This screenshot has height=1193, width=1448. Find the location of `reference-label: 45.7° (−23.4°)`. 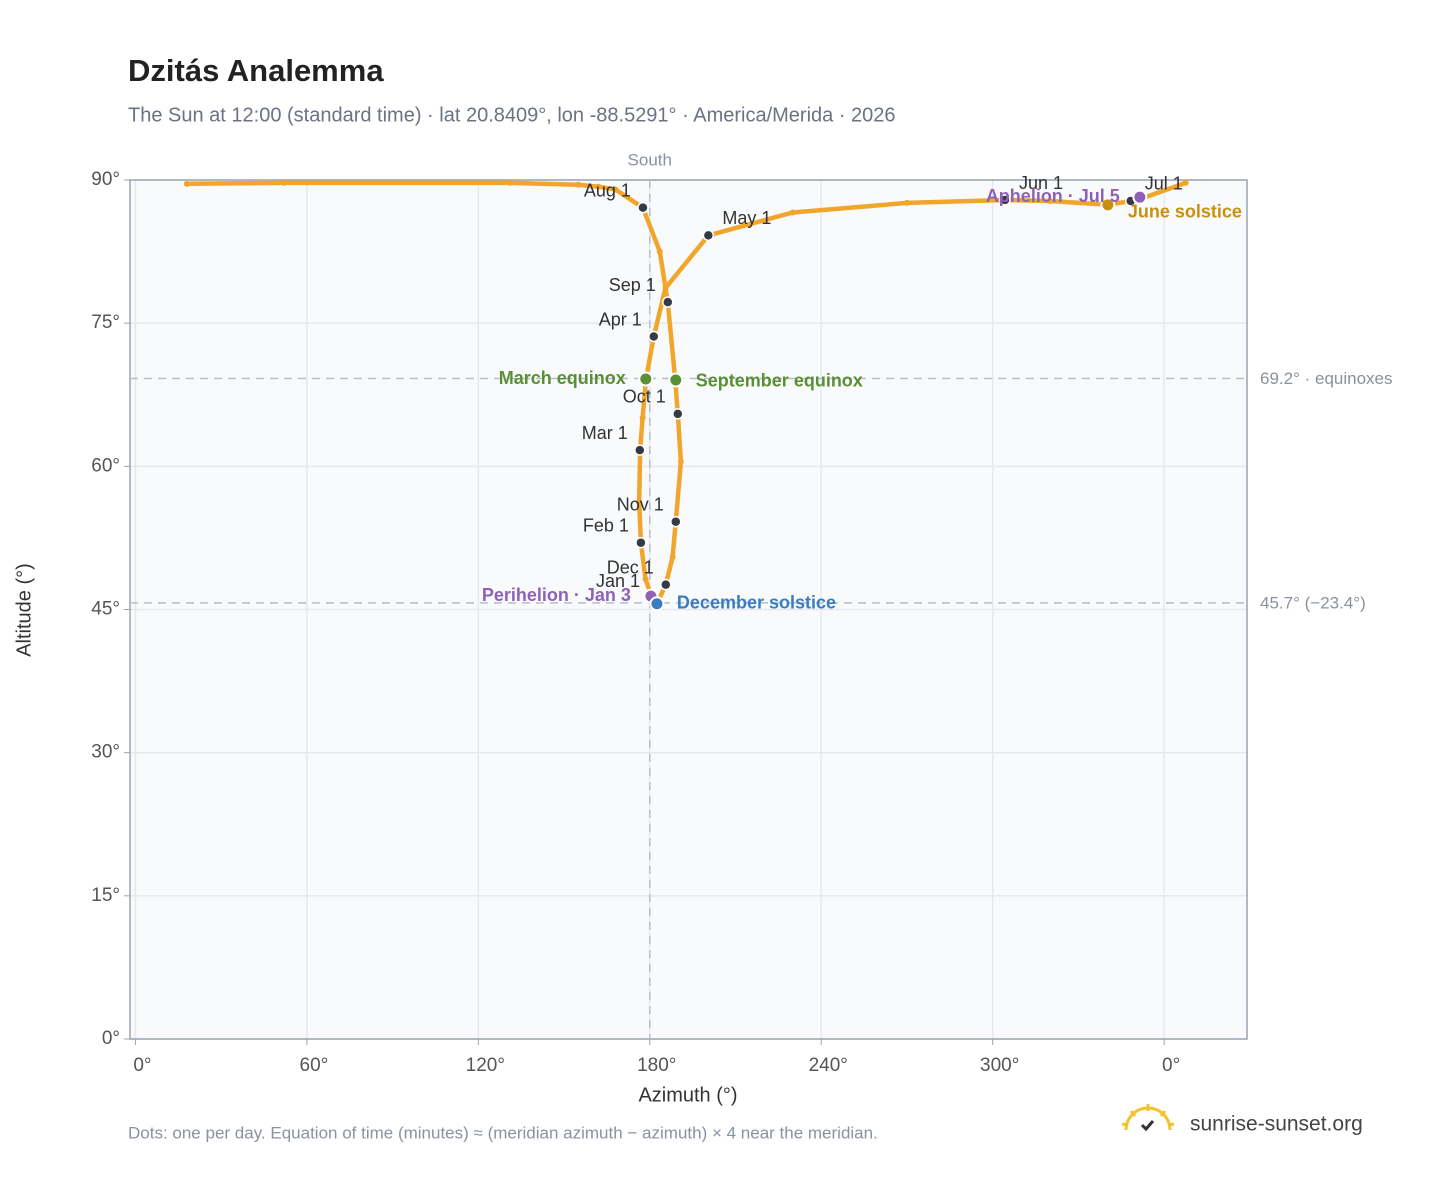

reference-label: 45.7° (−23.4°) is located at coordinates (1313, 602).